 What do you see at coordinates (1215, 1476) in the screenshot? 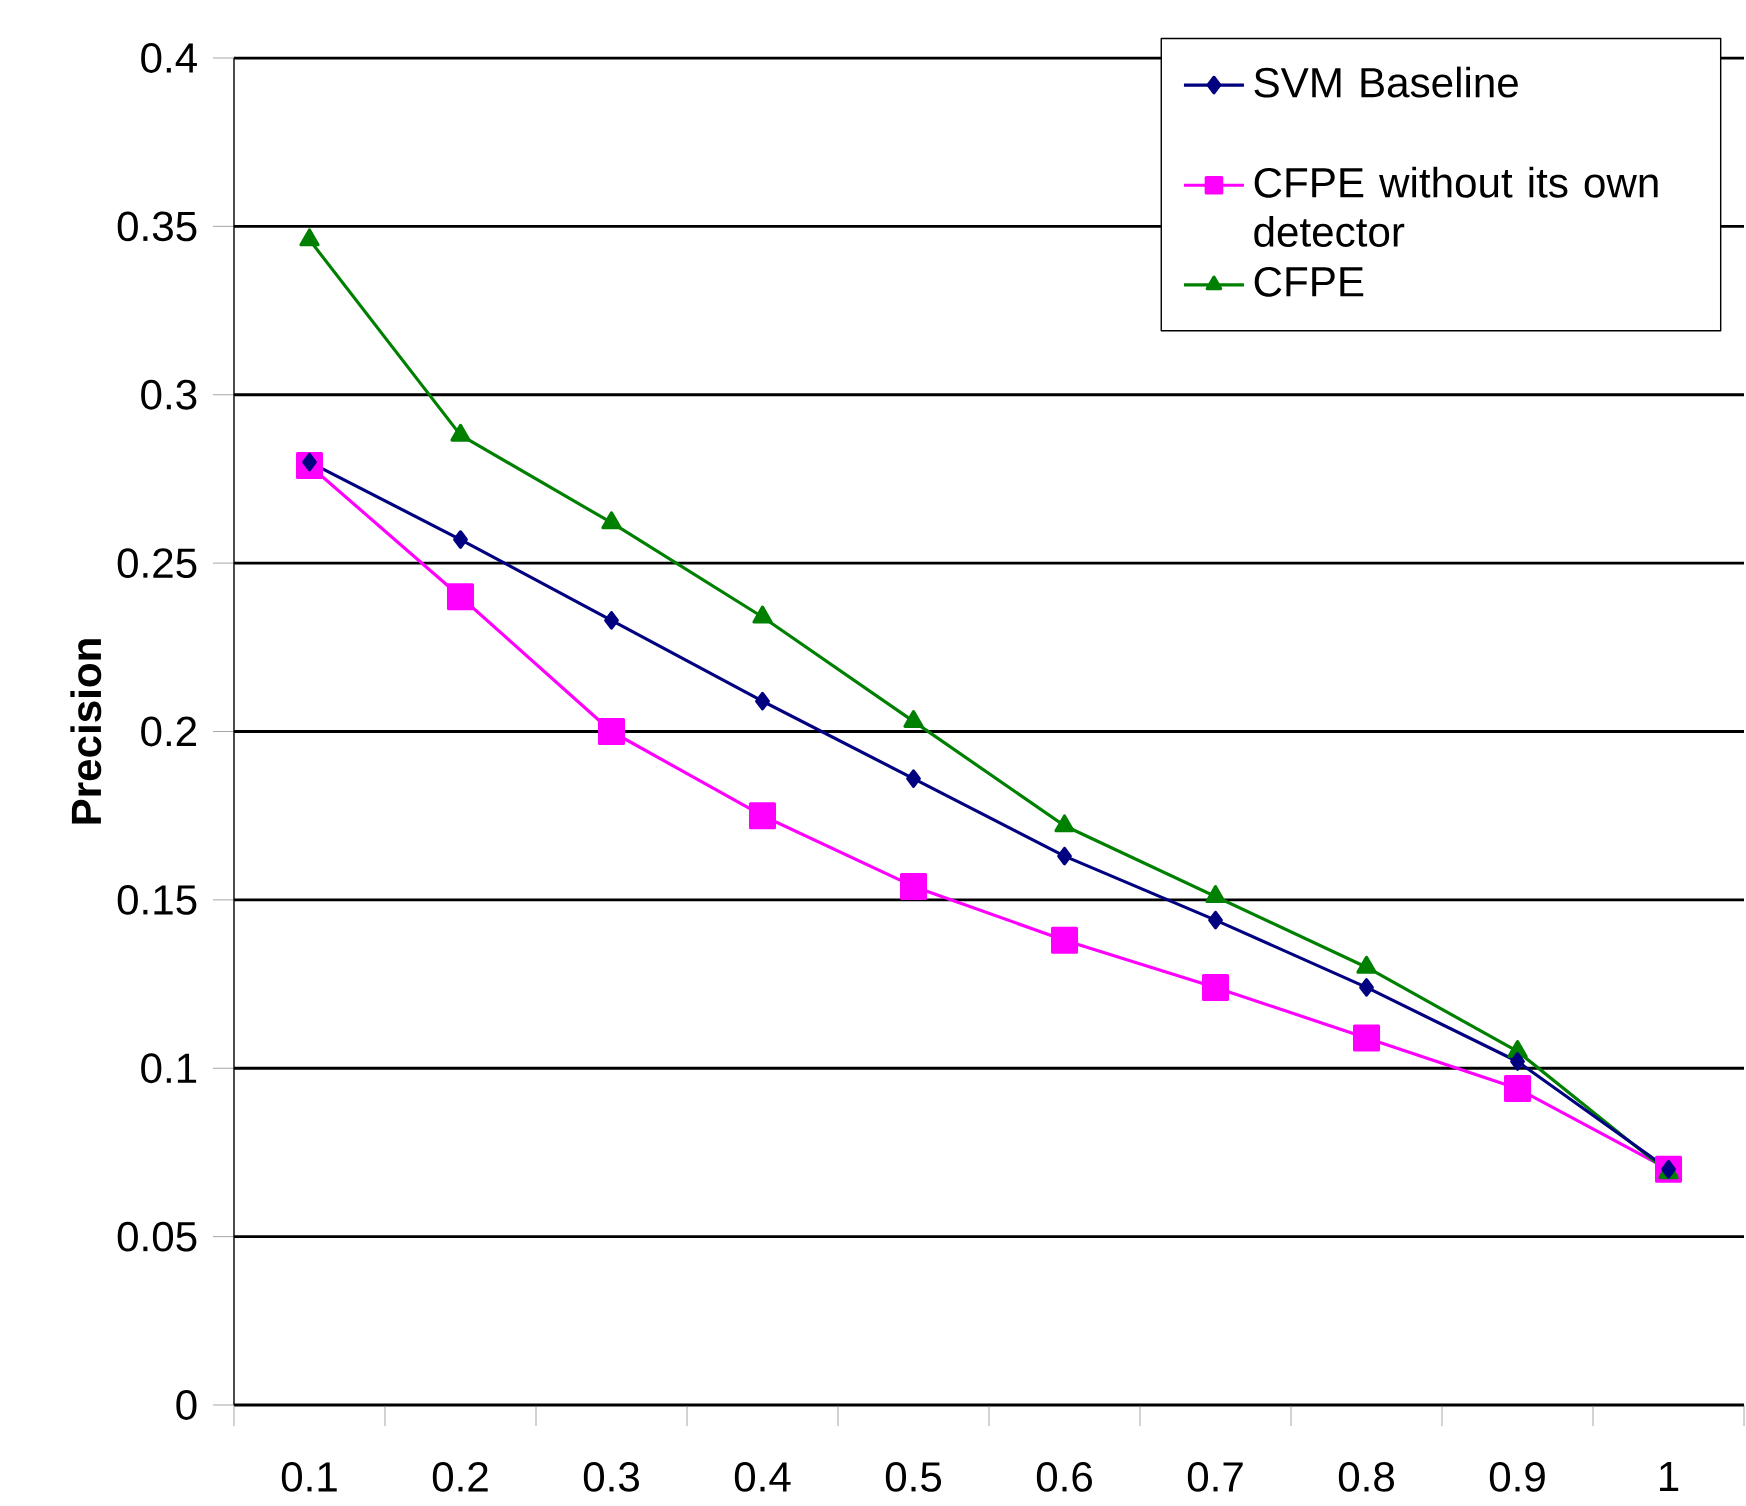
I see `x-tick-label: 0.7` at bounding box center [1215, 1476].